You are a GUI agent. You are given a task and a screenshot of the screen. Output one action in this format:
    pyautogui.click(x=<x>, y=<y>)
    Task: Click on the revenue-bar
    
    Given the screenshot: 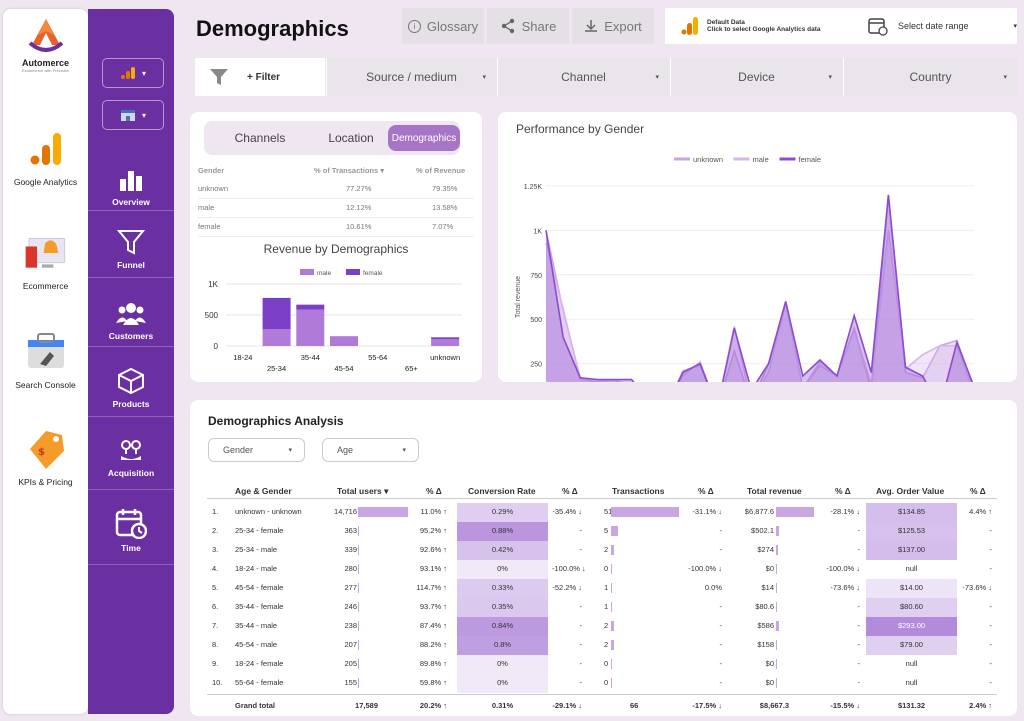 What is the action you would take?
    pyautogui.click(x=795, y=512)
    